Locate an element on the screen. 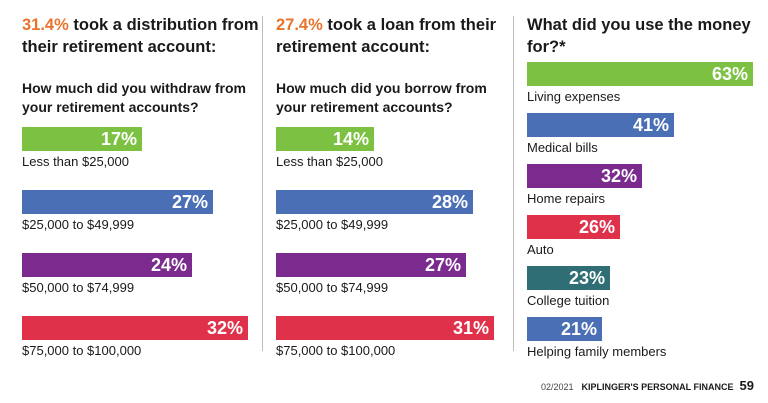 The width and height of the screenshot is (768, 403). bar: 17% is located at coordinates (82, 139).